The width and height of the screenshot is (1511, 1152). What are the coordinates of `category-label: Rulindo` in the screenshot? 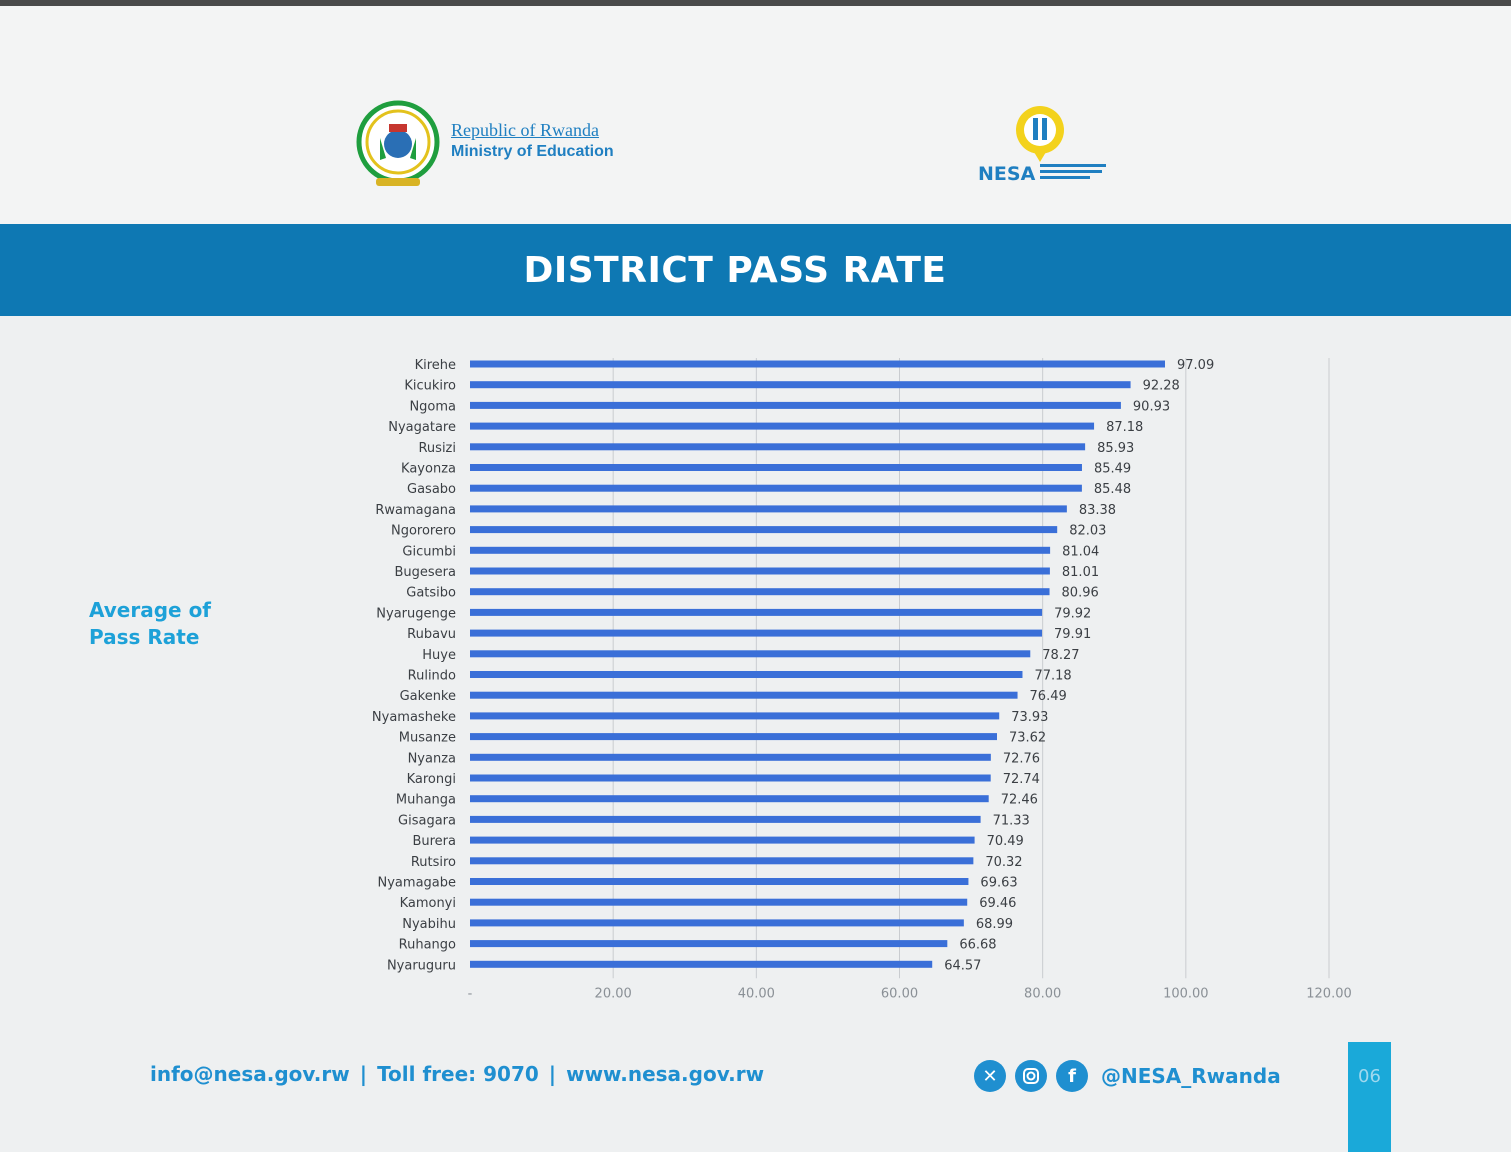 It's located at (432, 676).